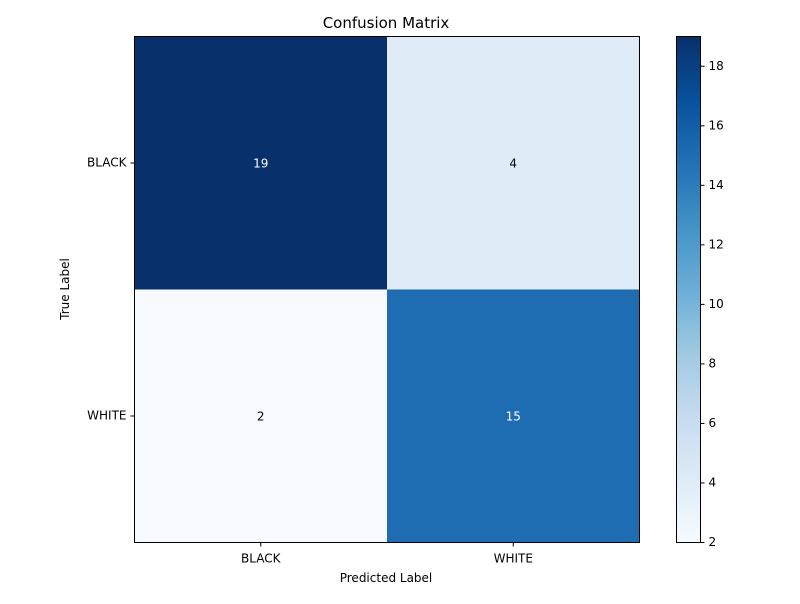 This screenshot has width=800, height=604. Describe the element at coordinates (713, 423) in the screenshot. I see `colorbar-tick-label: 6` at that location.